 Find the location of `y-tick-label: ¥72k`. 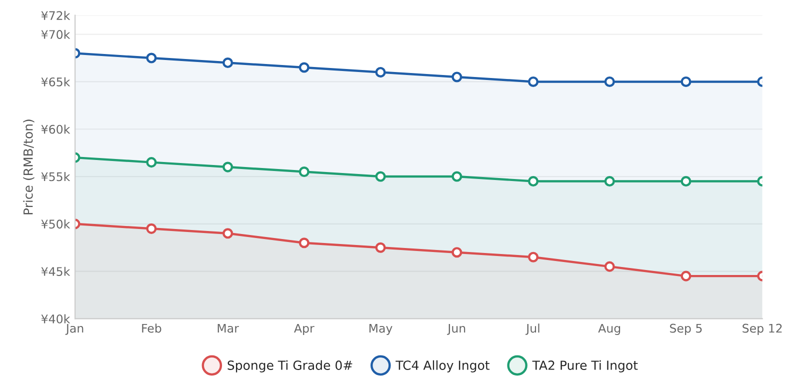

y-tick-label: ¥72k is located at coordinates (55, 15).